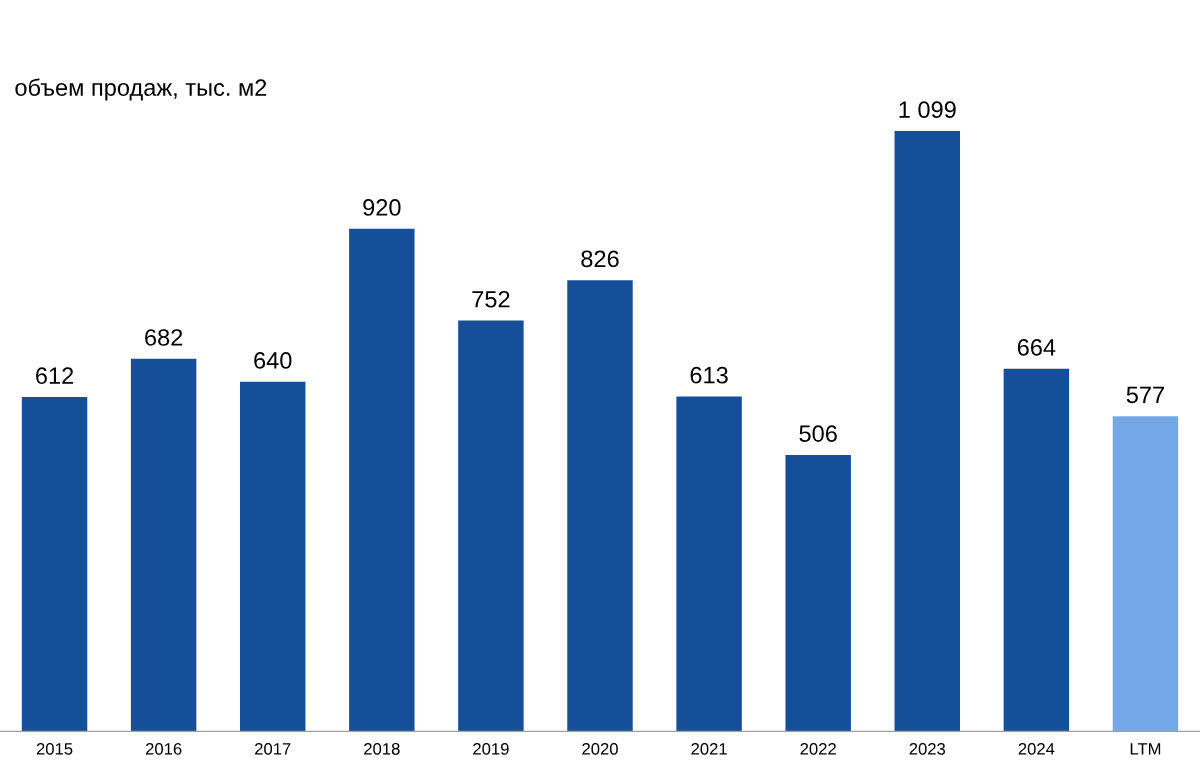 Image resolution: width=1200 pixels, height=774 pixels. I want to click on data-label: 640, so click(273, 360).